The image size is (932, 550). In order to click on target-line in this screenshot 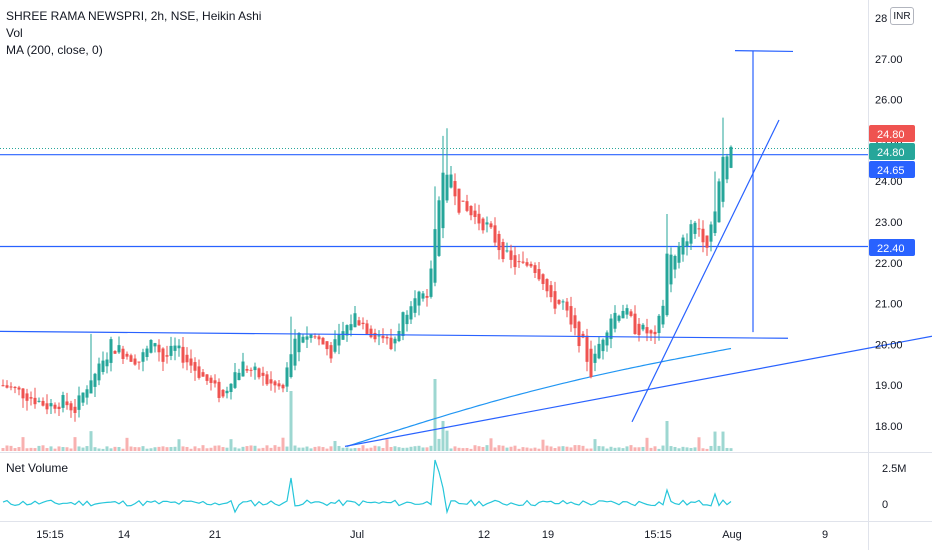, I will do `click(764, 51)`.